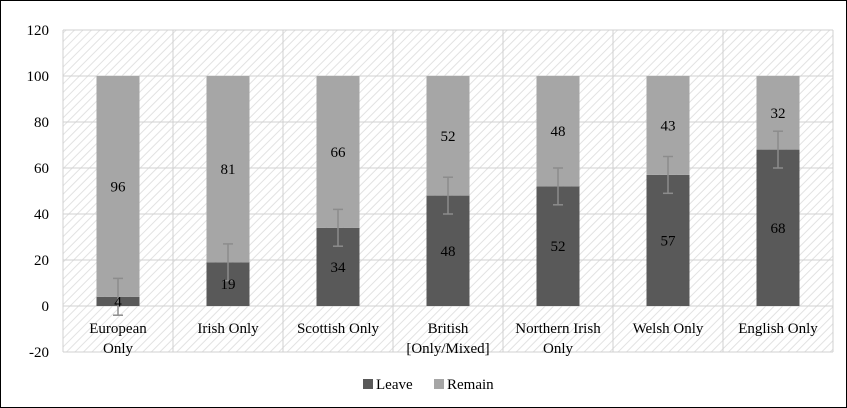 This screenshot has height=408, width=847. I want to click on legend: Leave Remain, so click(428, 385).